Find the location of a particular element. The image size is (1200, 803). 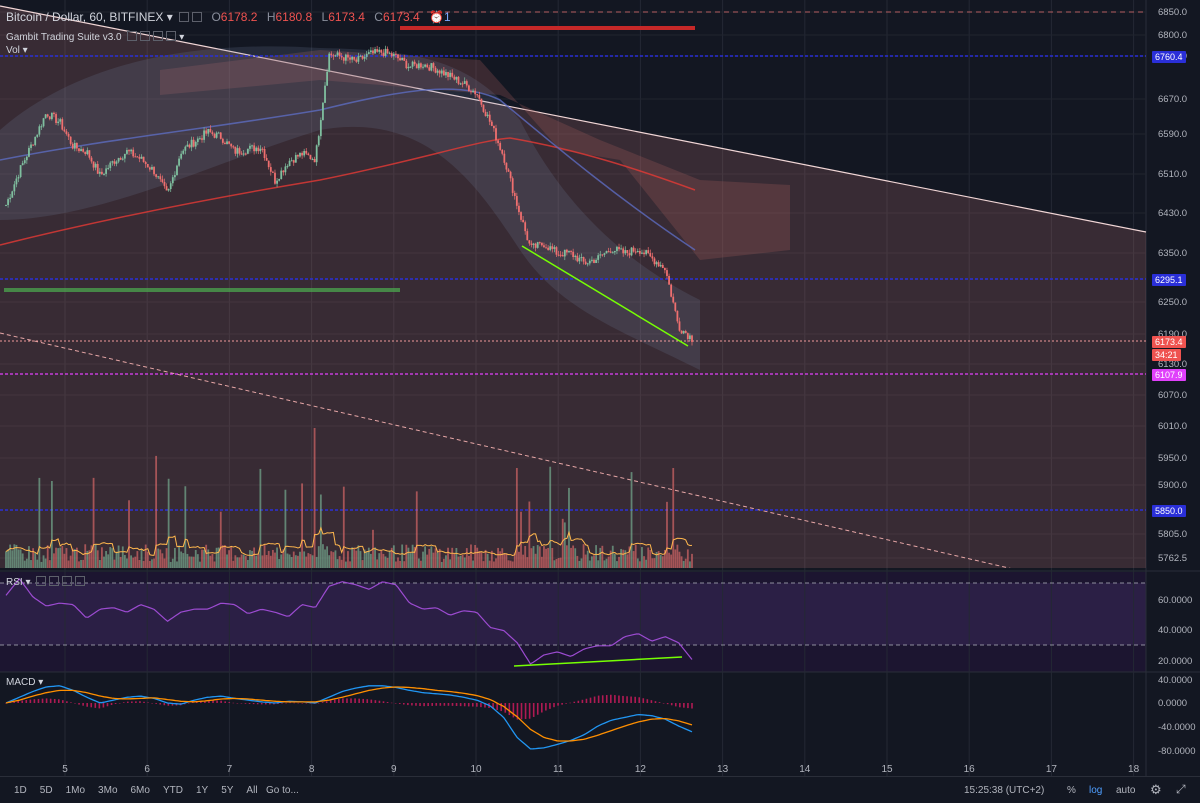

fullscreen-icon: ⤢ is located at coordinates (1181, 789).